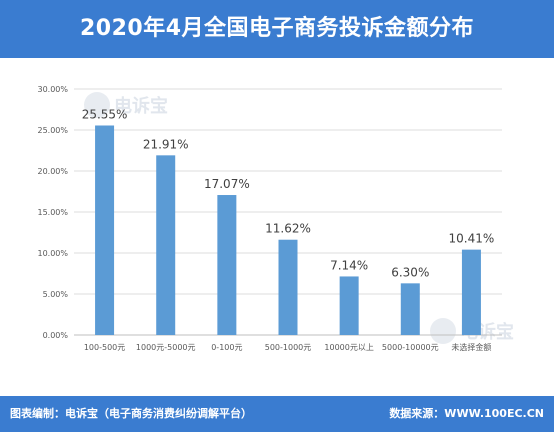 The image size is (554, 432). I want to click on y-tick-label: 25.00%, so click(52, 130).